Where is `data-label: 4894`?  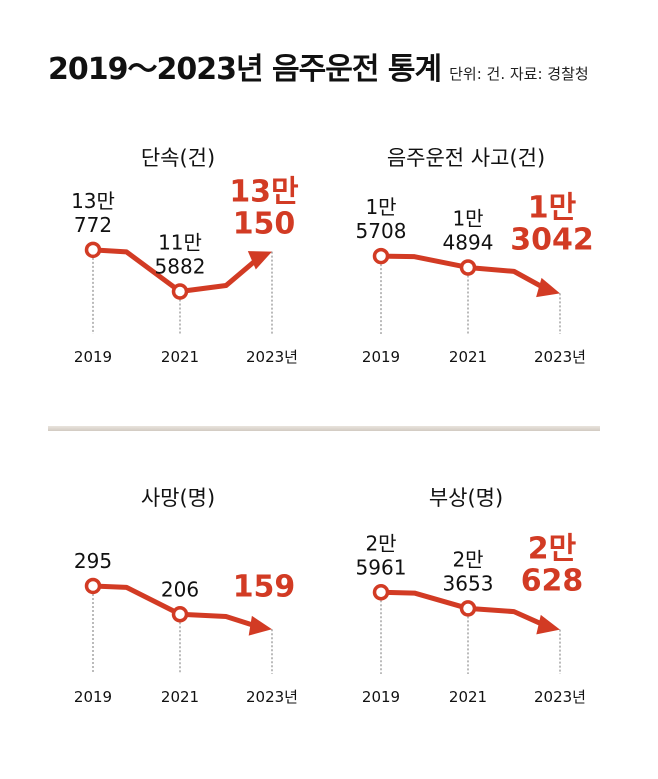
data-label: 4894 is located at coordinates (468, 242).